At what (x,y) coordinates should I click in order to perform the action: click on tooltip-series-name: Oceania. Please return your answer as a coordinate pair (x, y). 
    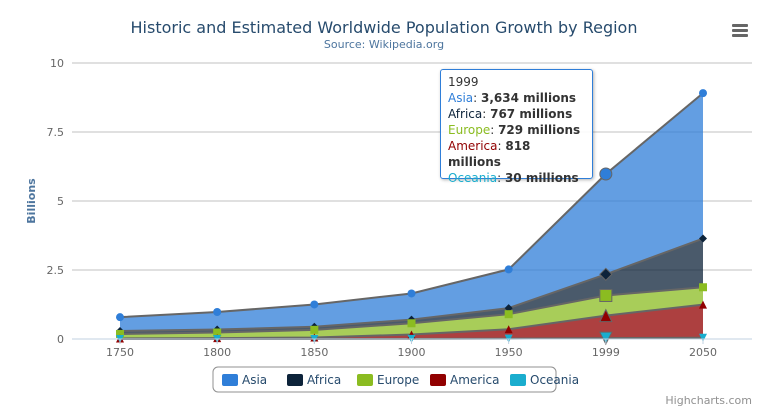
    Looking at the image, I should click on (473, 178).